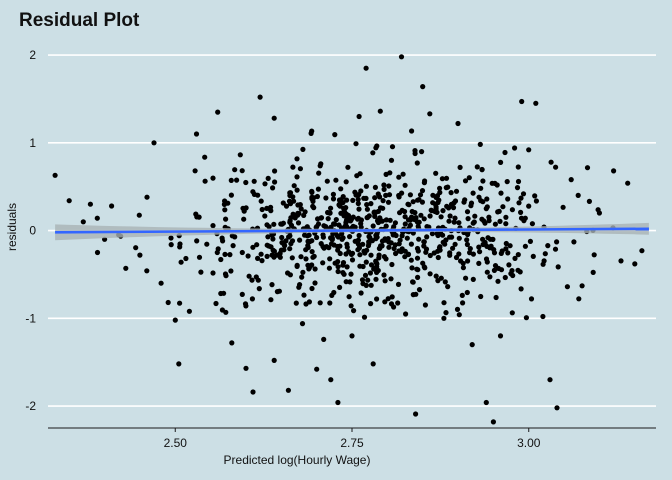 This screenshot has height=480, width=672. What do you see at coordinates (297, 460) in the screenshot?
I see `x-axis-label: Predicted log(Hourly Wage)` at bounding box center [297, 460].